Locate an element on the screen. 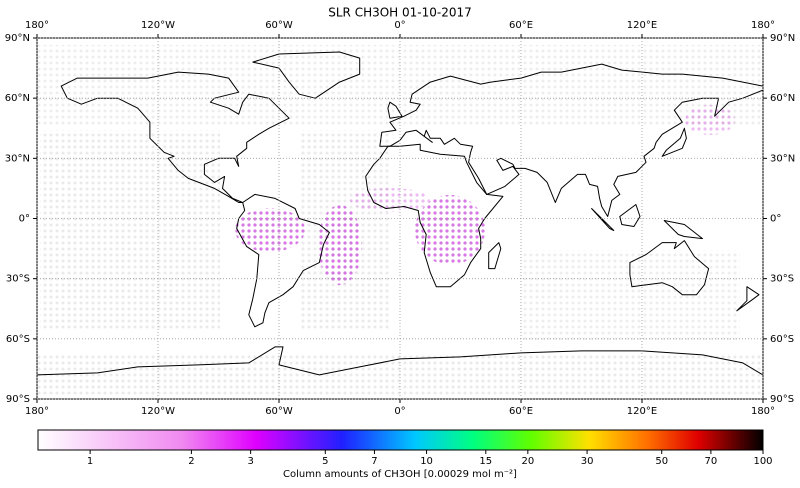 The height and width of the screenshot is (488, 800). colorbar-tick-label: 1 is located at coordinates (90, 461).